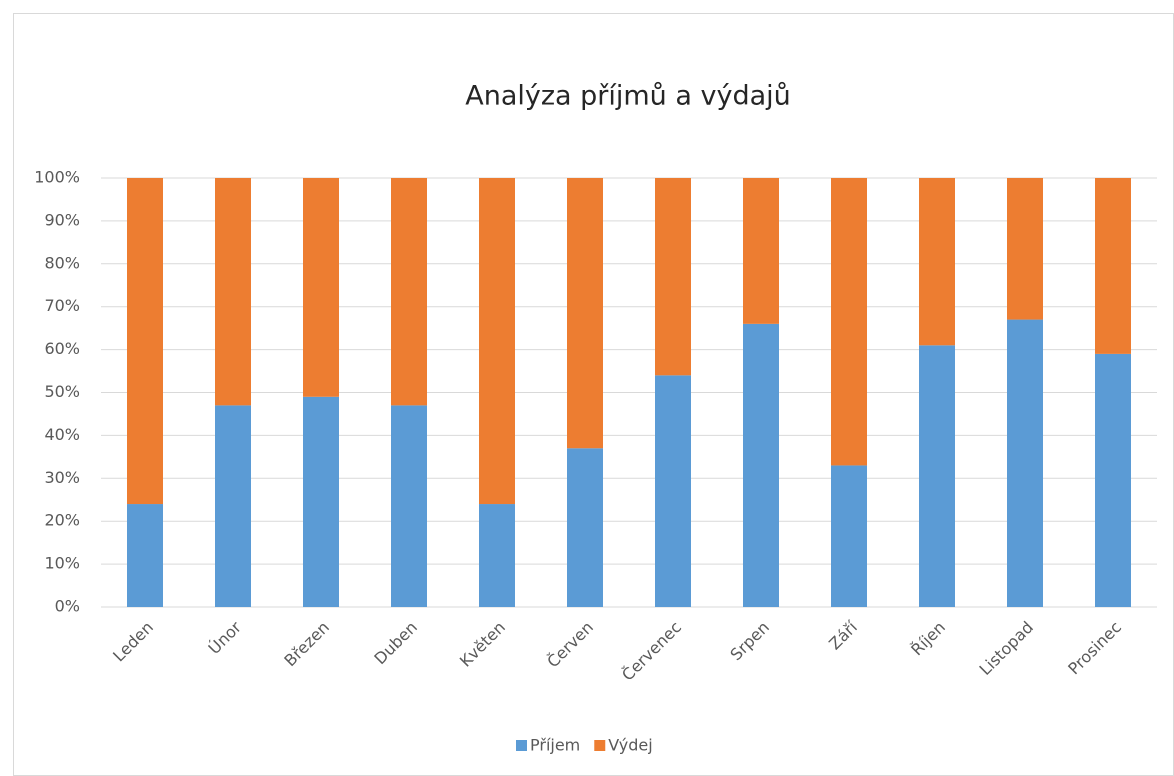 This screenshot has height=776, width=1174. Describe the element at coordinates (62, 563) in the screenshot. I see `y-tick-label: 10%` at that location.